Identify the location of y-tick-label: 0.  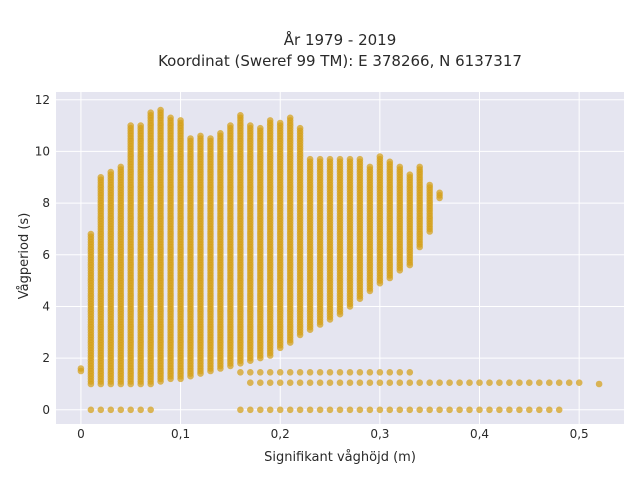
(46, 410).